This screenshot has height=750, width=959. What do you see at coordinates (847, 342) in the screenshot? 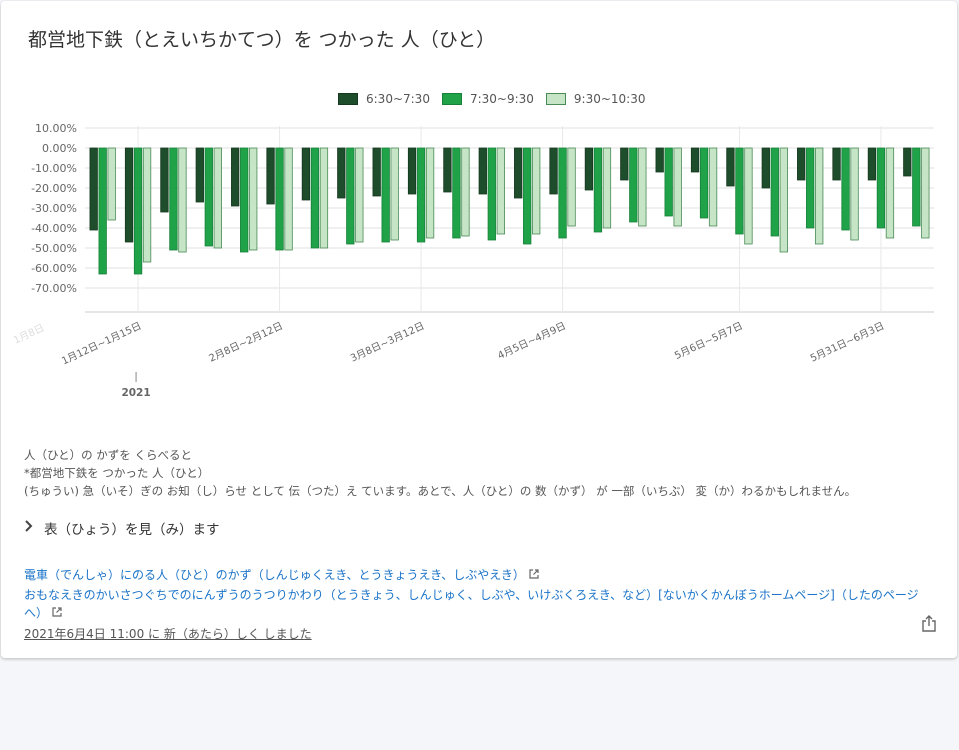
I see `x-tick-label: 5月31日~6月3日` at bounding box center [847, 342].